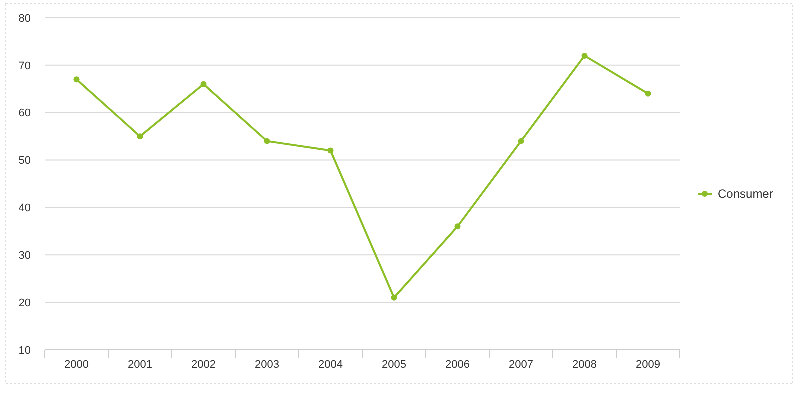 Image resolution: width=800 pixels, height=394 pixels. Describe the element at coordinates (458, 365) in the screenshot. I see `x-tick-label: 2006` at that location.